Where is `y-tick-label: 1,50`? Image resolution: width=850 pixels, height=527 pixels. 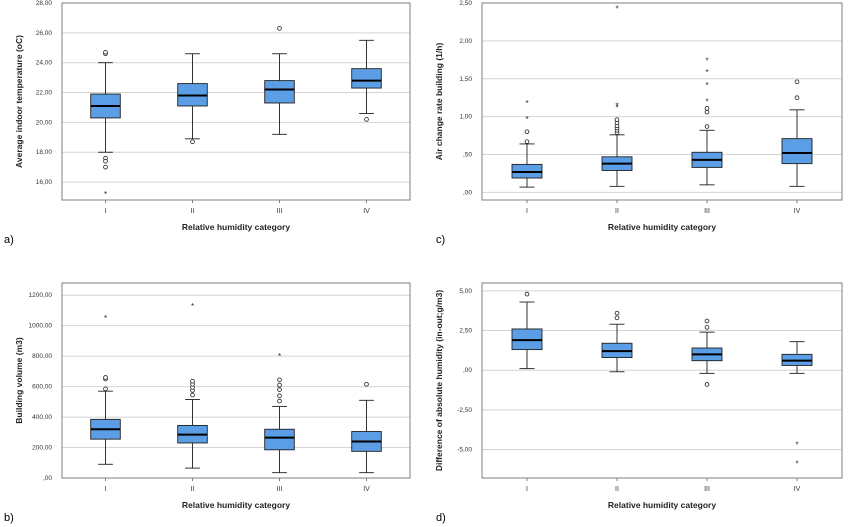
y-tick-label: 1,50 is located at coordinates (465, 79).